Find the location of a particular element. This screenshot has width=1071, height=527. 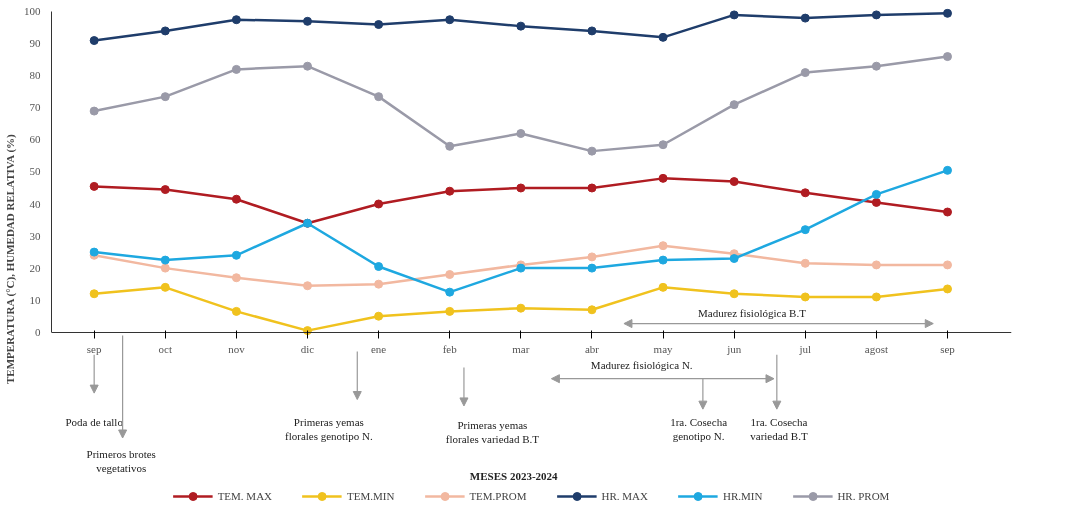

legend-label: HR. PROM is located at coordinates (863, 496).